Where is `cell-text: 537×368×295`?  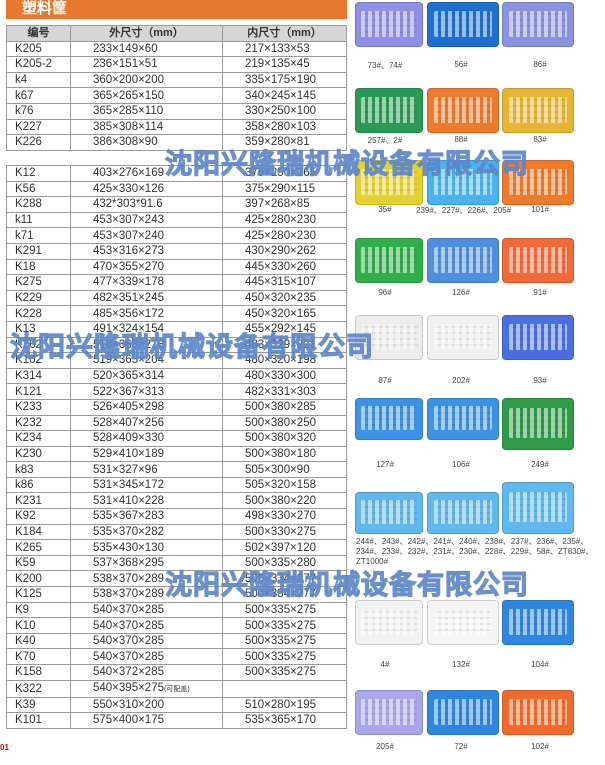 cell-text: 537×368×295 is located at coordinates (128, 563).